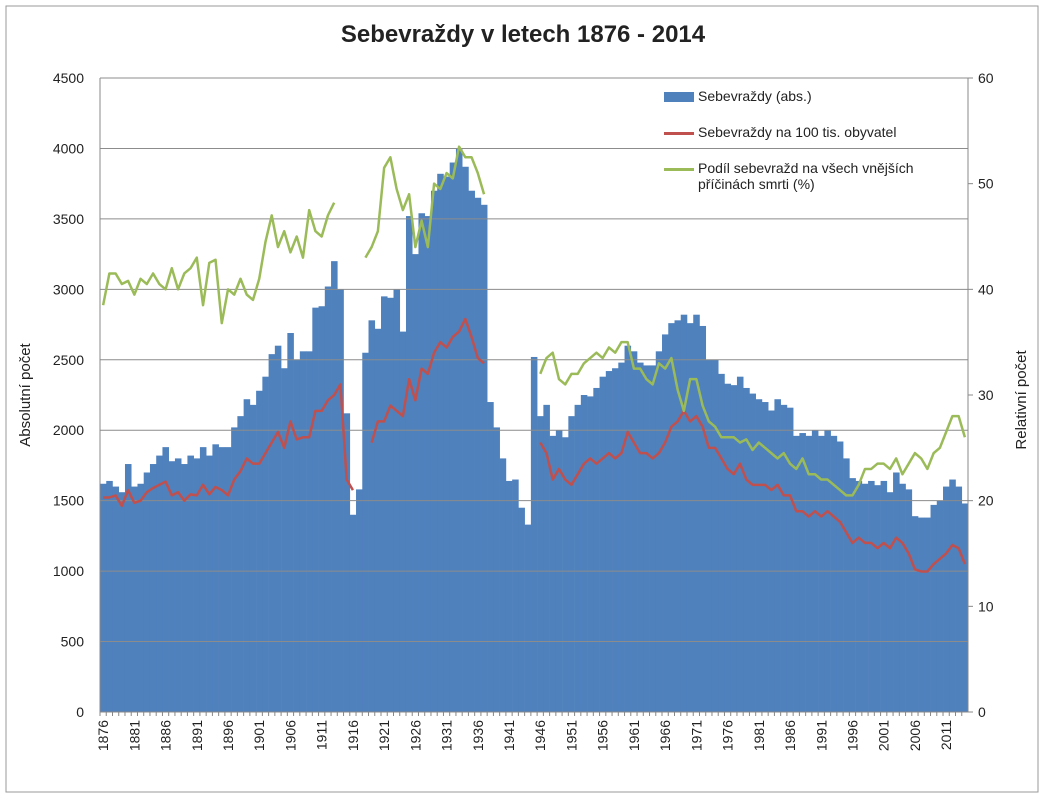  I want to click on legend-label: Sebevraždy na 100 tis. obyvatel, so click(797, 132).